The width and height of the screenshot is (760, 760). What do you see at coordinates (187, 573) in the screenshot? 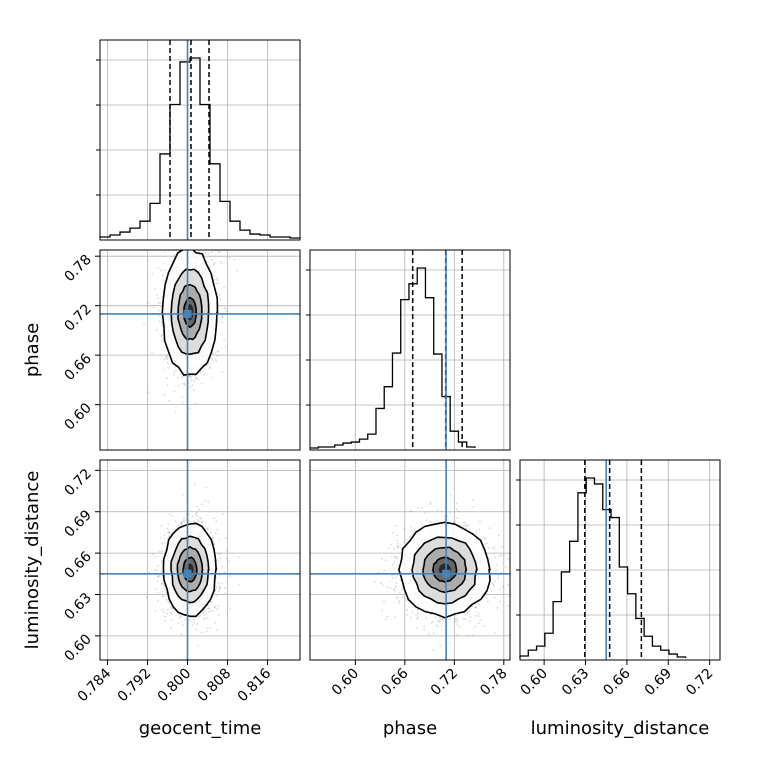
I see `truth-marker` at bounding box center [187, 573].